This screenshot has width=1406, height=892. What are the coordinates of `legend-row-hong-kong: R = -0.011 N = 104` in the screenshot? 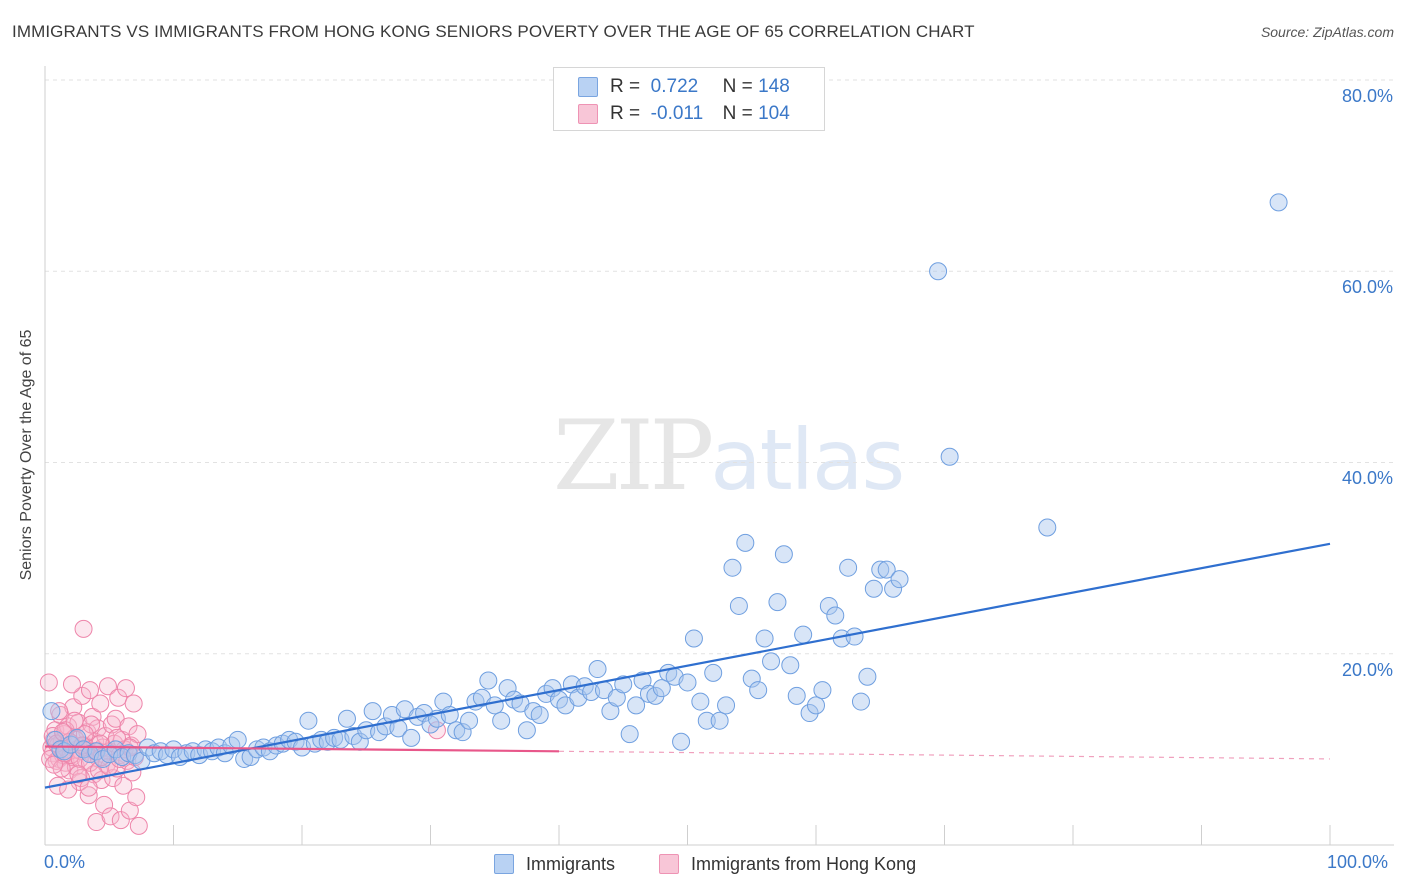 It's located at (684, 114).